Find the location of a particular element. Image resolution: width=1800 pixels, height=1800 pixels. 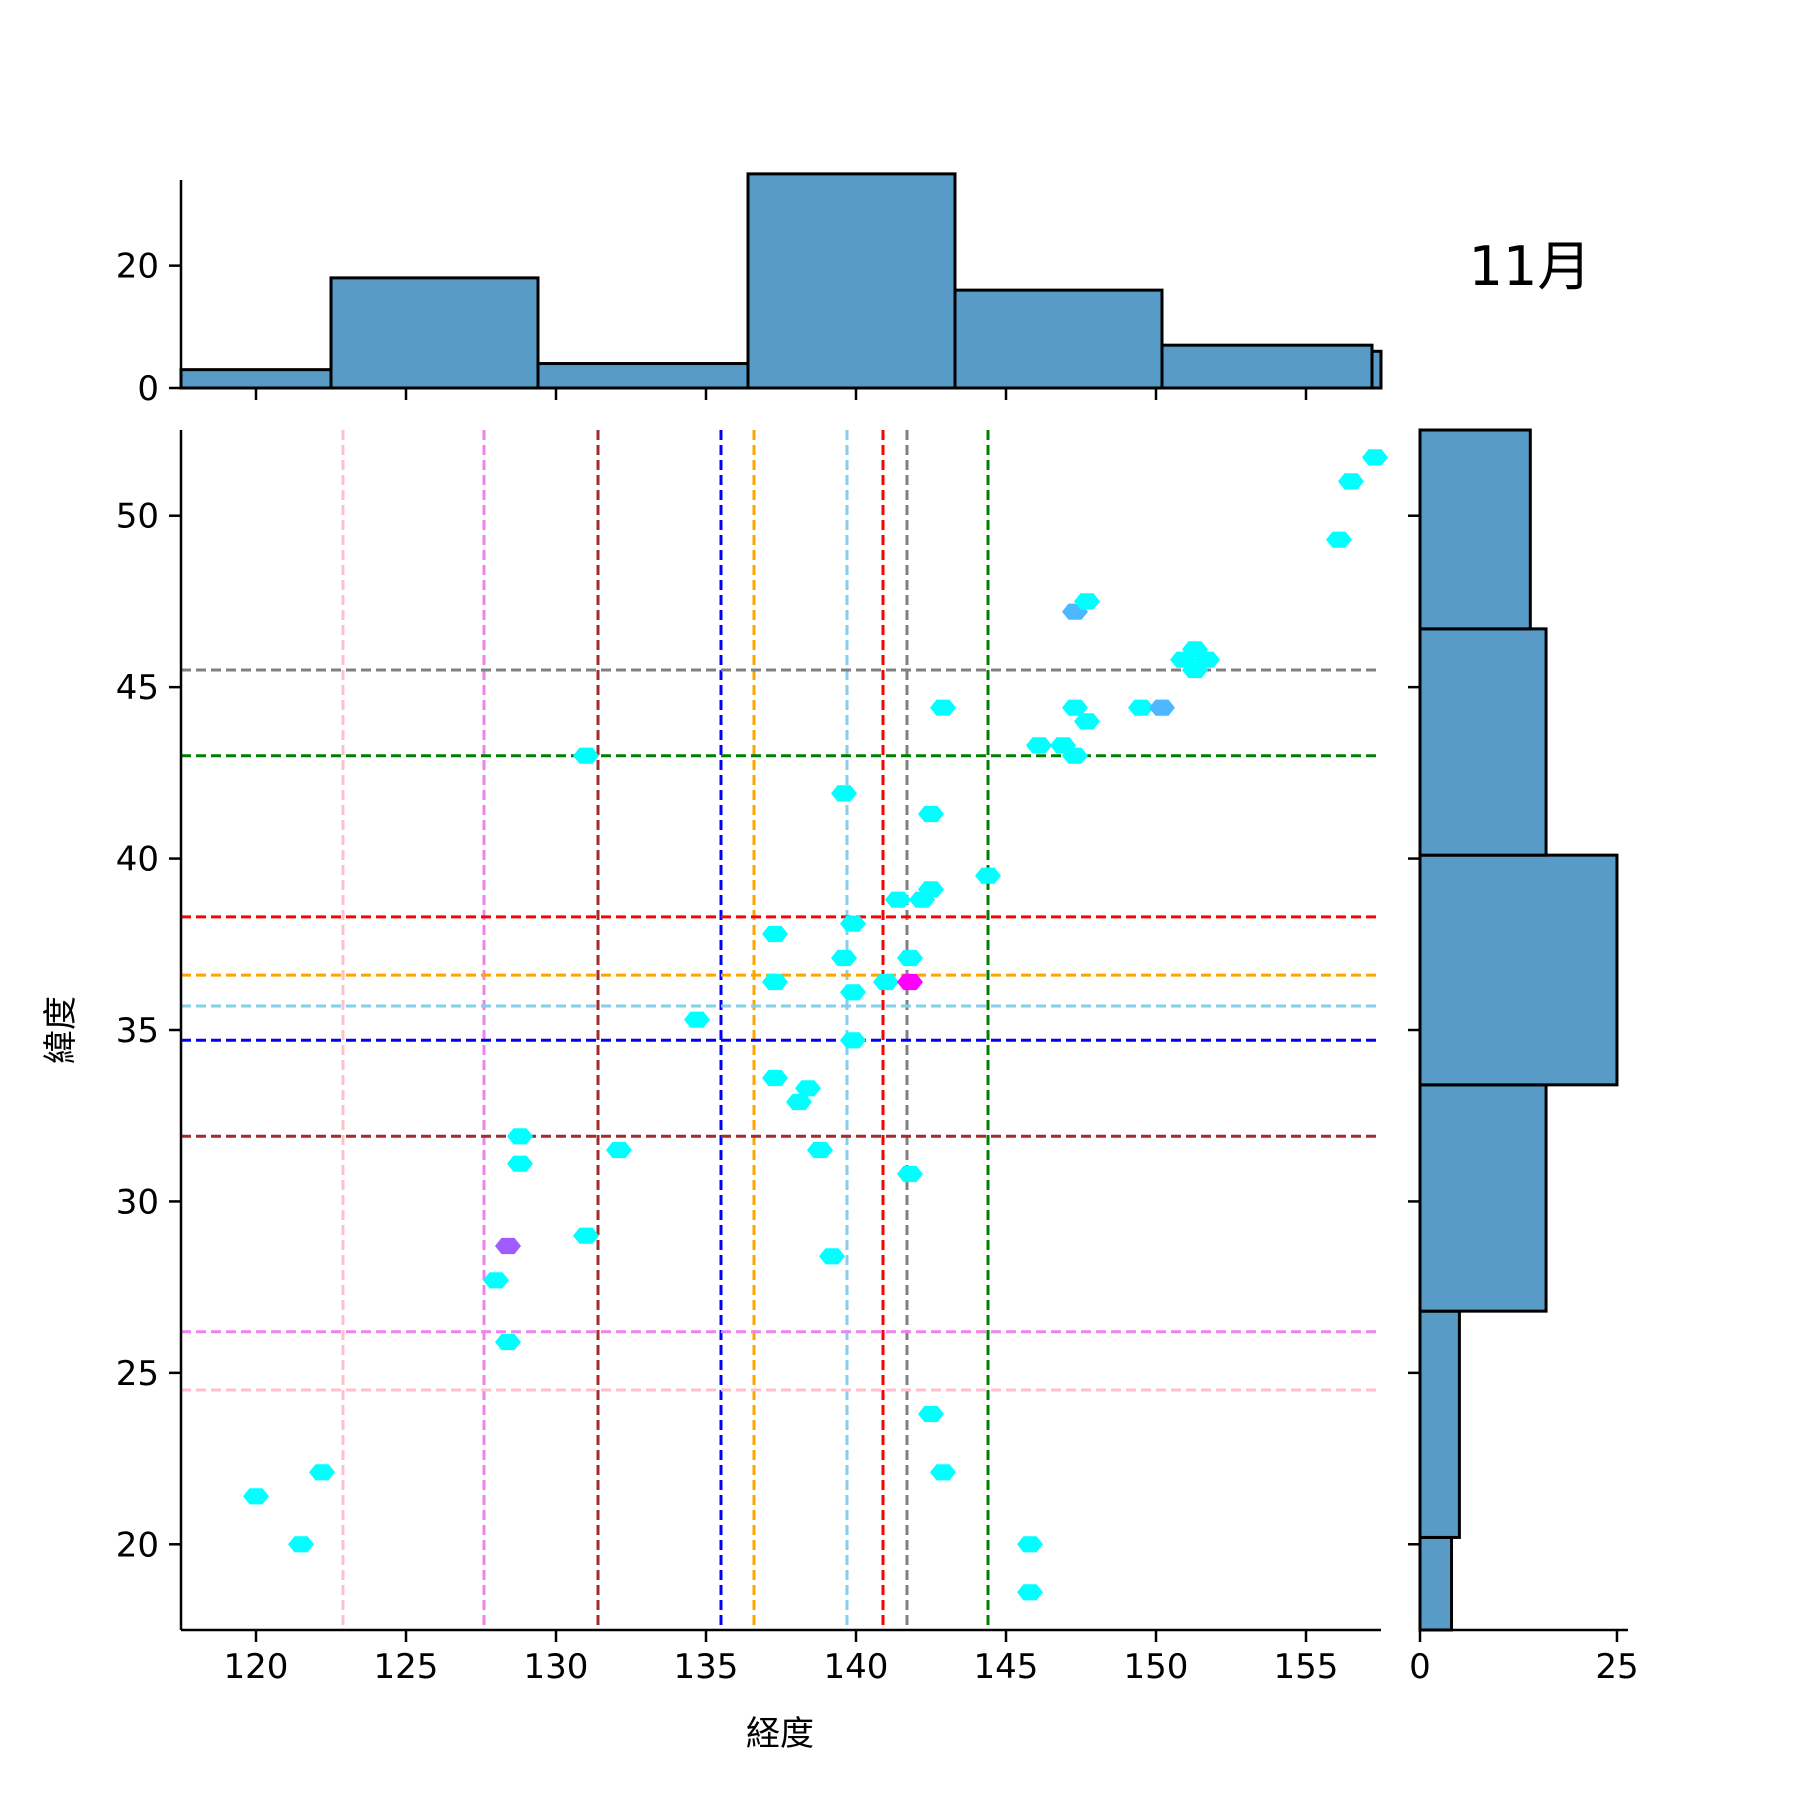

y-tick-label: 40 is located at coordinates (137, 860).